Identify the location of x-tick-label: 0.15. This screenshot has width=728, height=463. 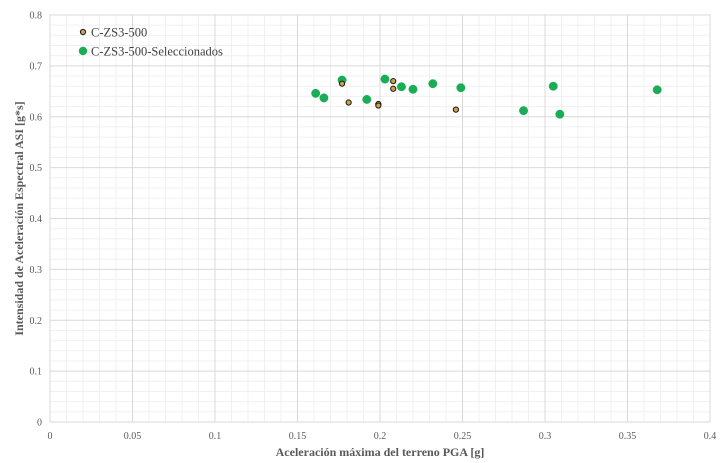
(298, 436).